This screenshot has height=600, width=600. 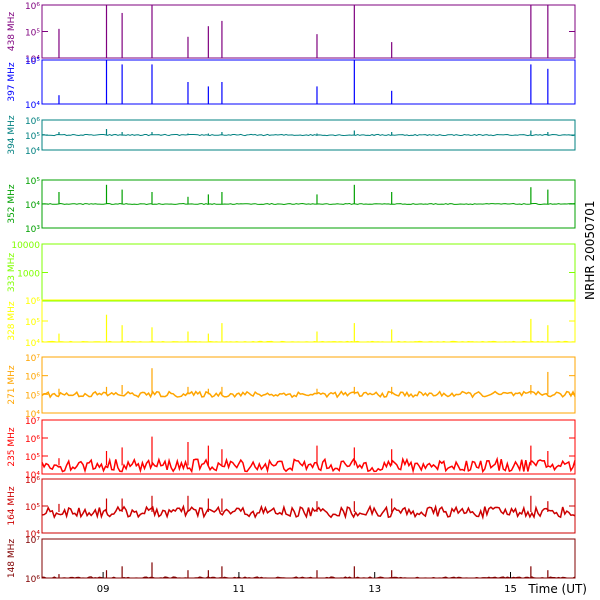 What do you see at coordinates (12, 135) in the screenshot?
I see `series-label: 394 MHz` at bounding box center [12, 135].